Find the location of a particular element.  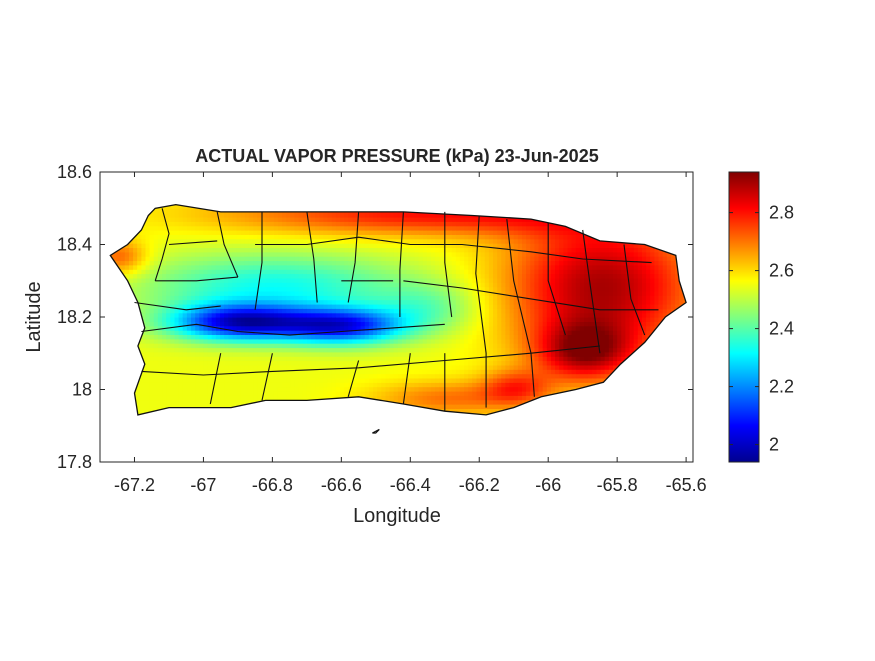

y-tick-label: 18.2 is located at coordinates (74, 317).